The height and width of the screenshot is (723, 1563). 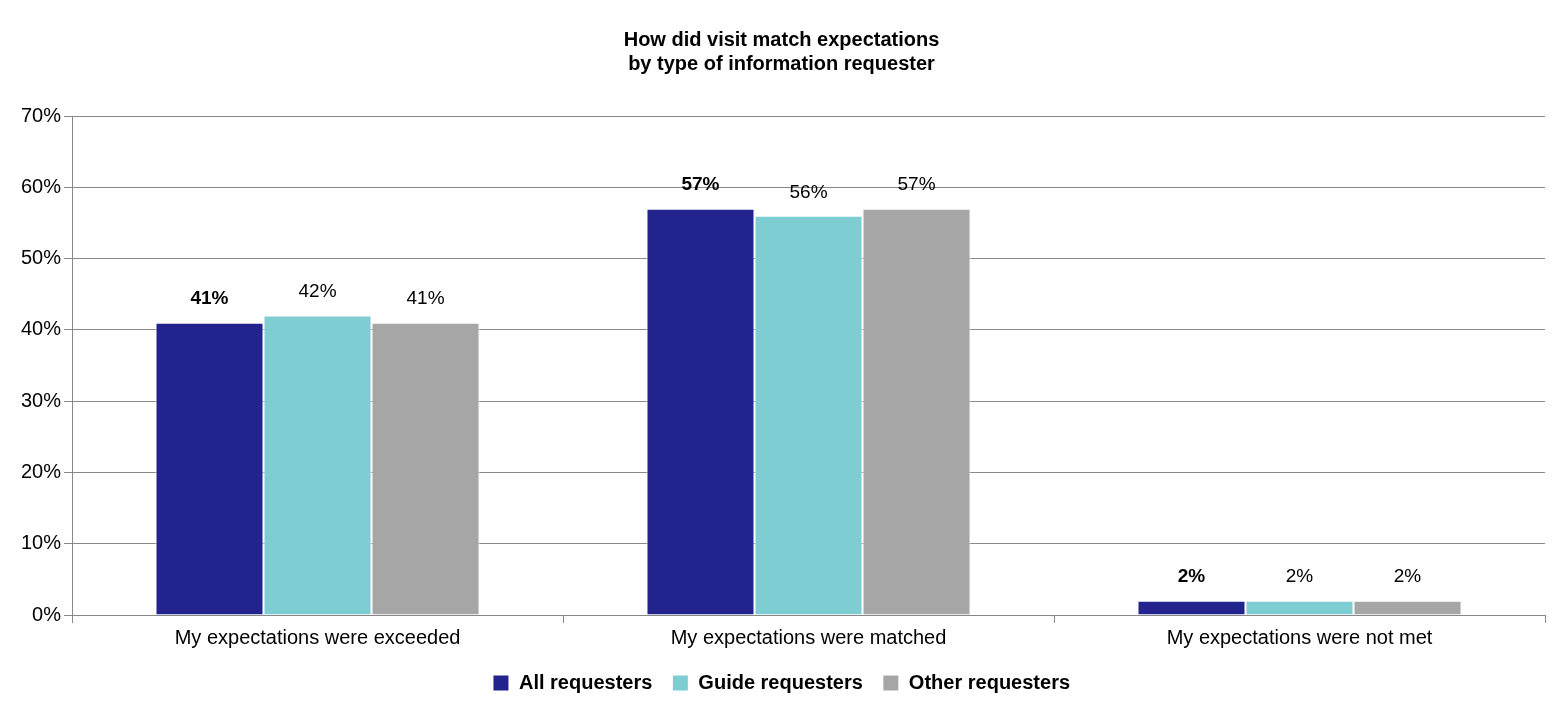 What do you see at coordinates (585, 681) in the screenshot?
I see `legend-label: All requesters` at bounding box center [585, 681].